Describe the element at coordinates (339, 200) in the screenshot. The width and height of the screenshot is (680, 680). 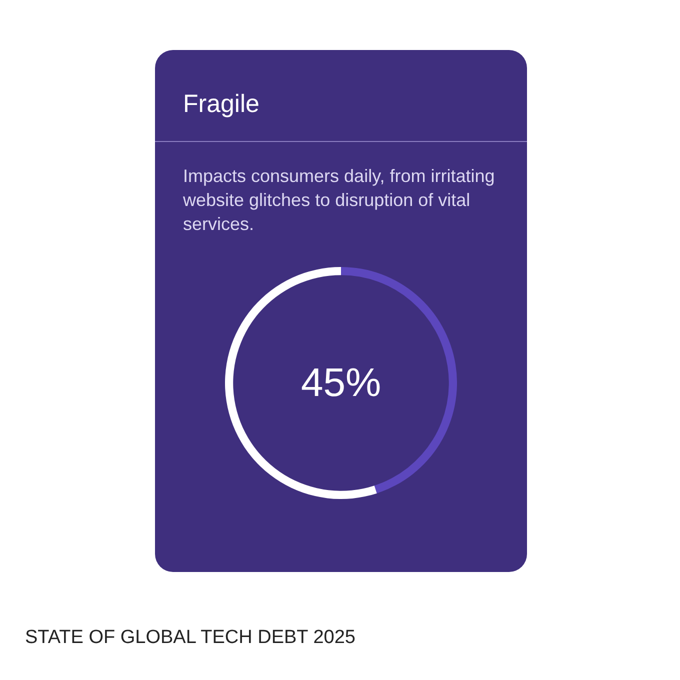
I see `chart-subtitle: Impacts consumers daily, from irritating website glitches to disruption of vital services.` at that location.